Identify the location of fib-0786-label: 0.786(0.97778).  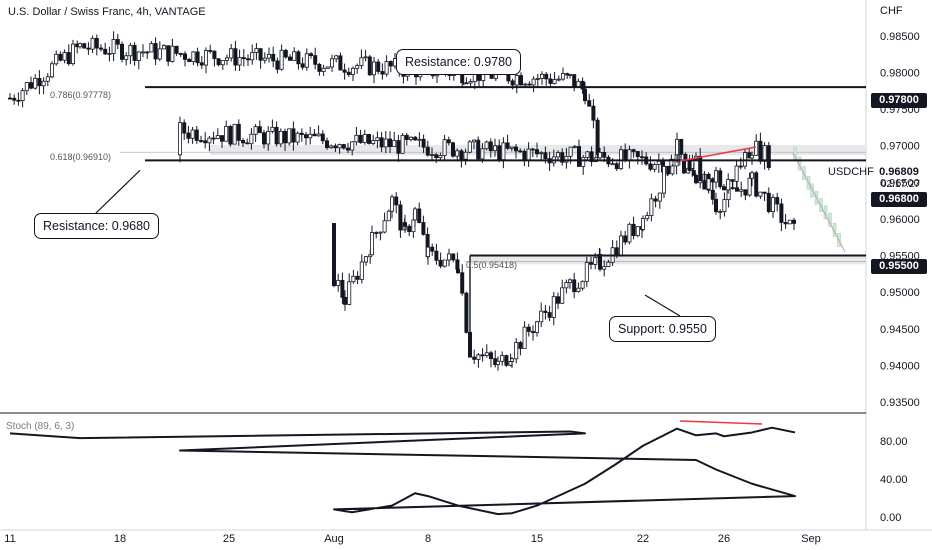
(81, 95).